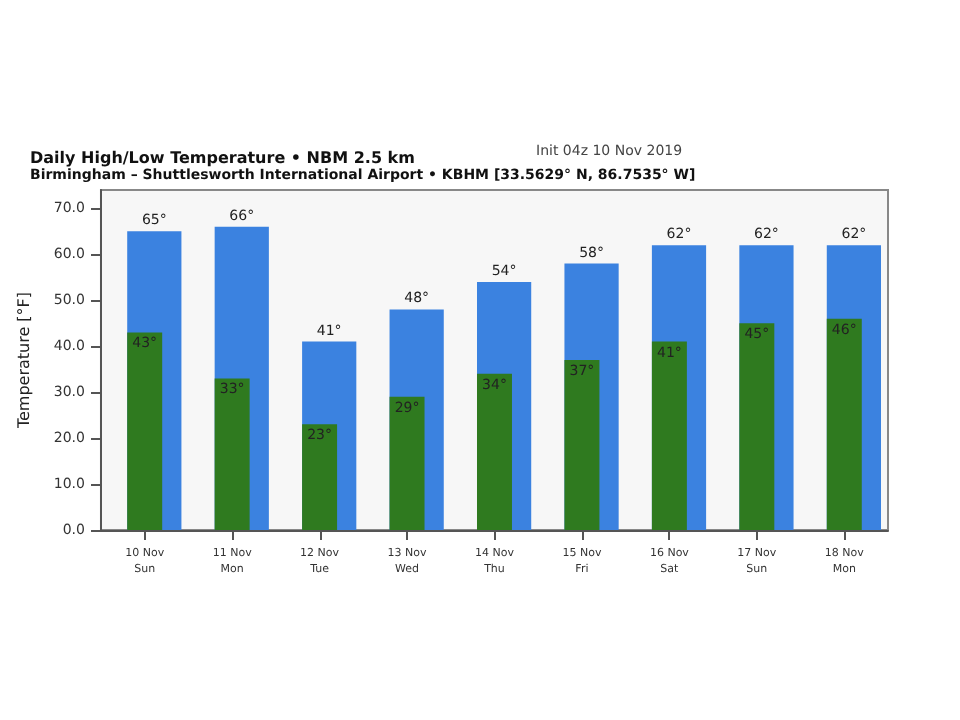 This screenshot has height=720, width=960. Describe the element at coordinates (222, 158) in the screenshot. I see `chart-title: Daily High/Low Temperature • NBM 2.5 km` at that location.